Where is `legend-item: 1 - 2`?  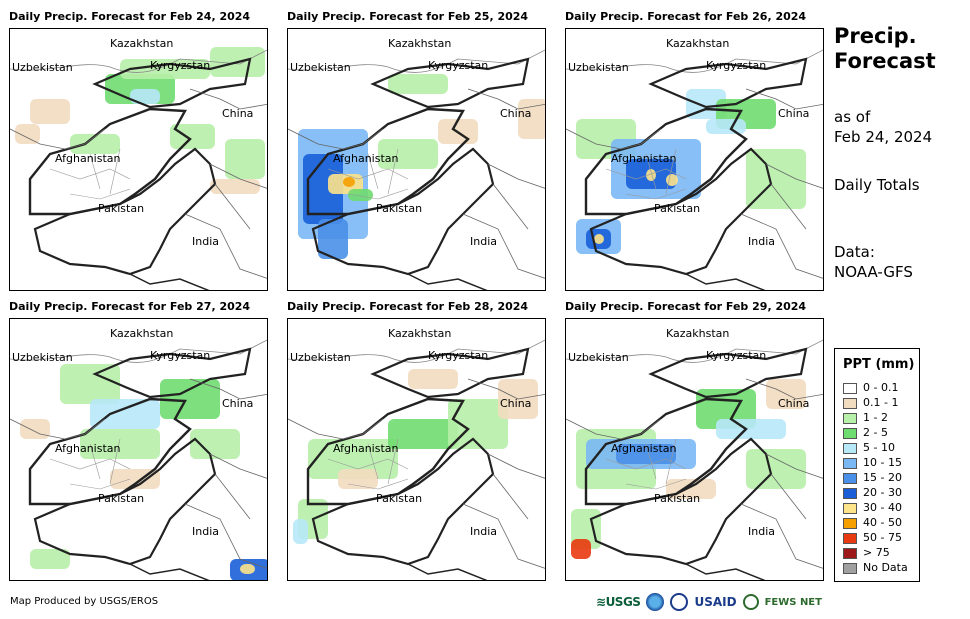
legend-item: 1 - 2 is located at coordinates (865, 417).